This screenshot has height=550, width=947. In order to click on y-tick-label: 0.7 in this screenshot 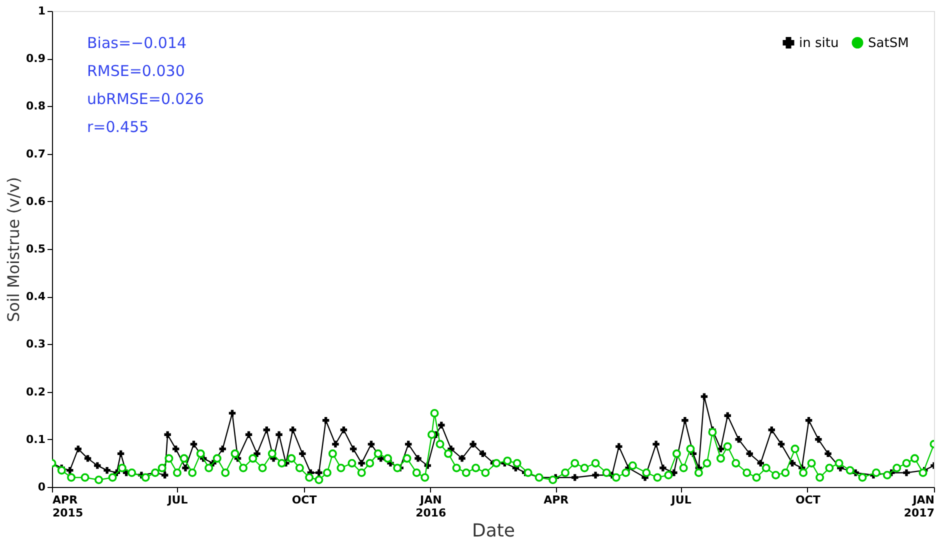, I will do `click(36, 153)`.